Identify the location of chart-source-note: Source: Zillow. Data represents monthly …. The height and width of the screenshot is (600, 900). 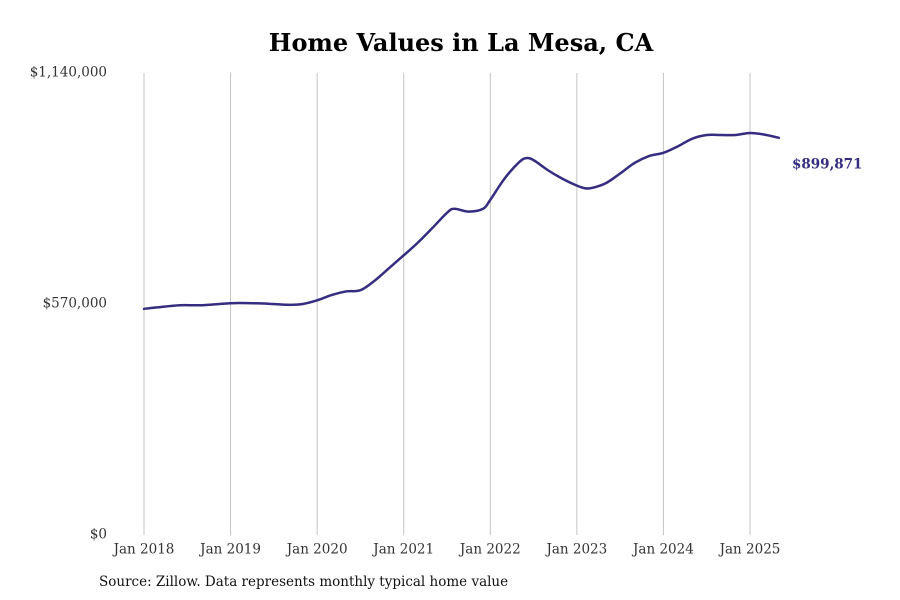
(304, 582).